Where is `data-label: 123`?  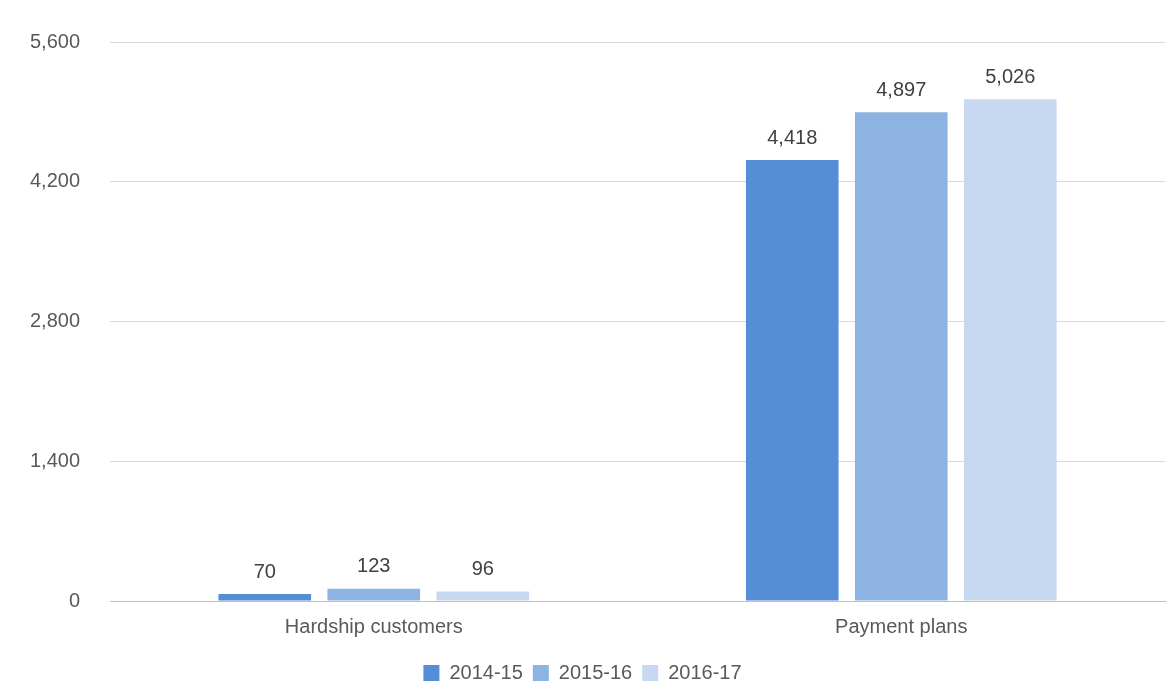
data-label: 123 is located at coordinates (374, 565).